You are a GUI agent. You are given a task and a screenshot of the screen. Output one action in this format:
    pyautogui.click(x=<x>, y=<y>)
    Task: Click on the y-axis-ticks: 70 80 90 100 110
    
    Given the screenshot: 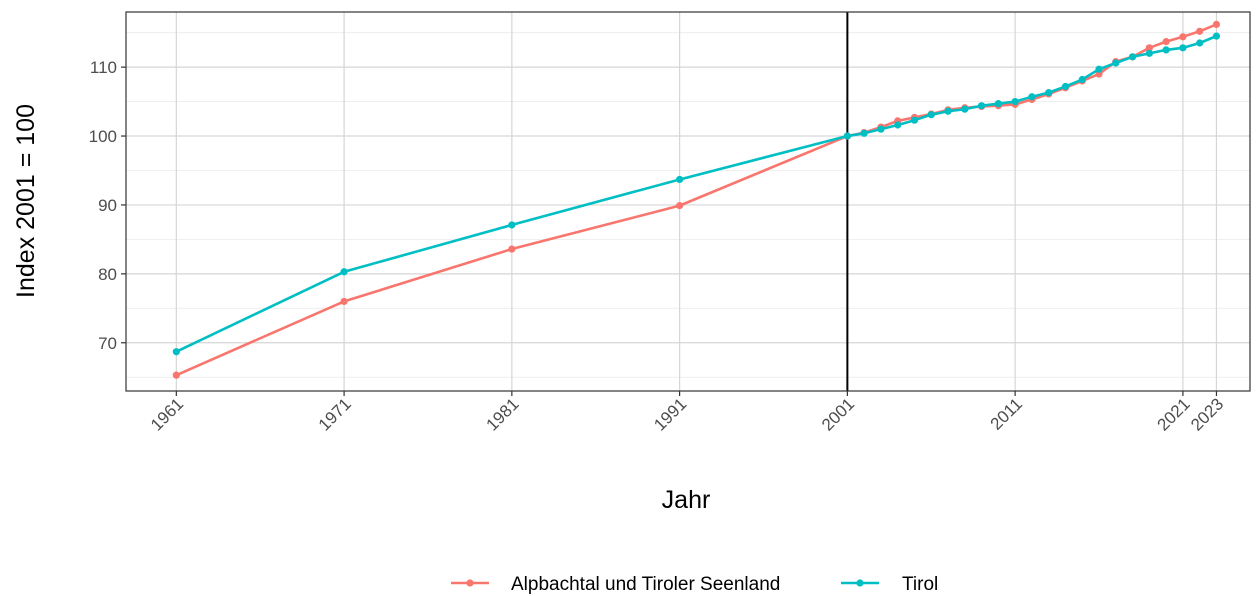 What is the action you would take?
    pyautogui.click(x=107, y=205)
    